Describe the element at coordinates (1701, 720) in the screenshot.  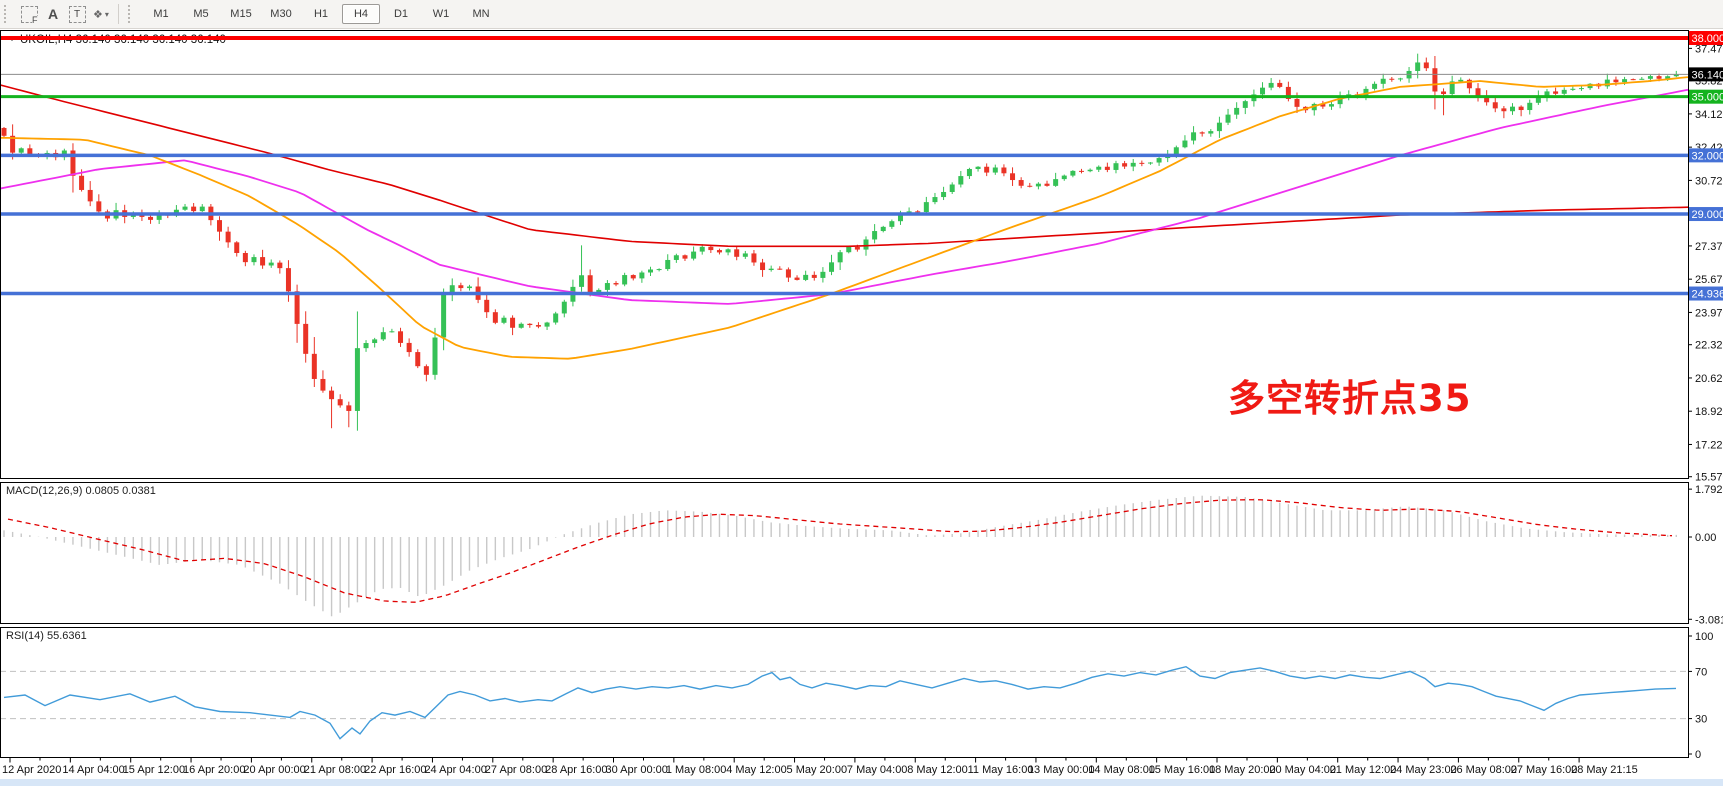
I see `axis-tick-label: 30` at that location.